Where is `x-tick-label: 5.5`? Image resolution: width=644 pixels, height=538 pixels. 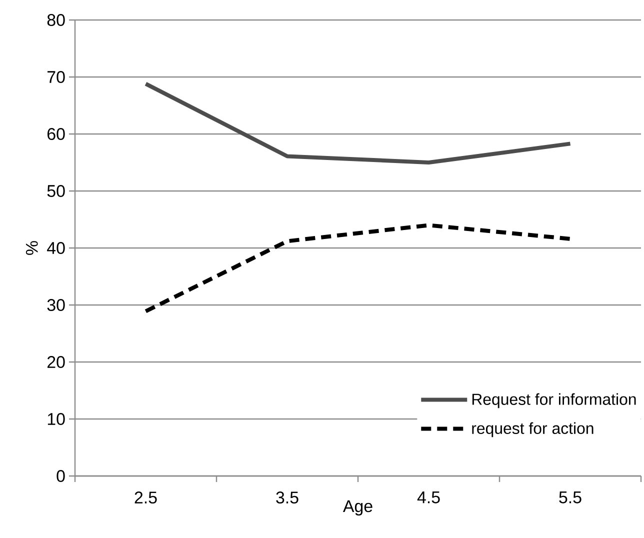
x-tick-label: 5.5 is located at coordinates (570, 498).